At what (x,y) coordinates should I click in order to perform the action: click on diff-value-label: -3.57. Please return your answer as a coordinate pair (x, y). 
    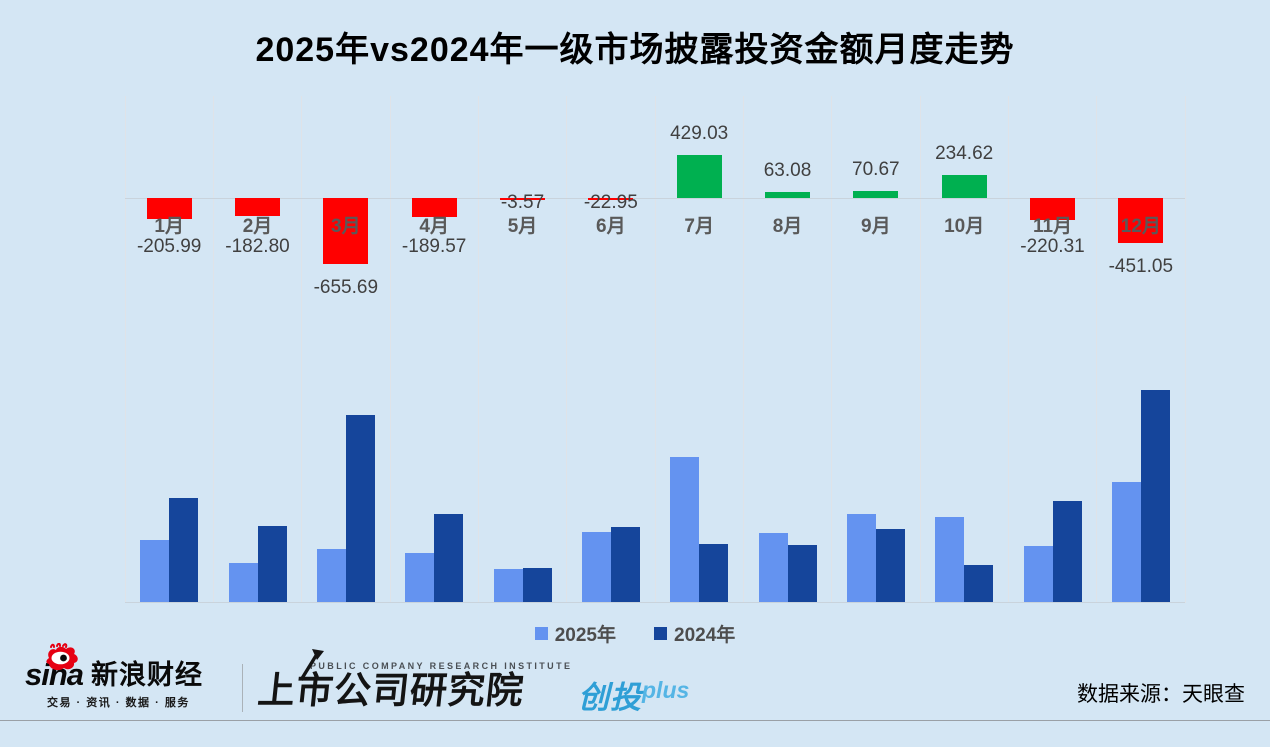
    Looking at the image, I should click on (522, 202).